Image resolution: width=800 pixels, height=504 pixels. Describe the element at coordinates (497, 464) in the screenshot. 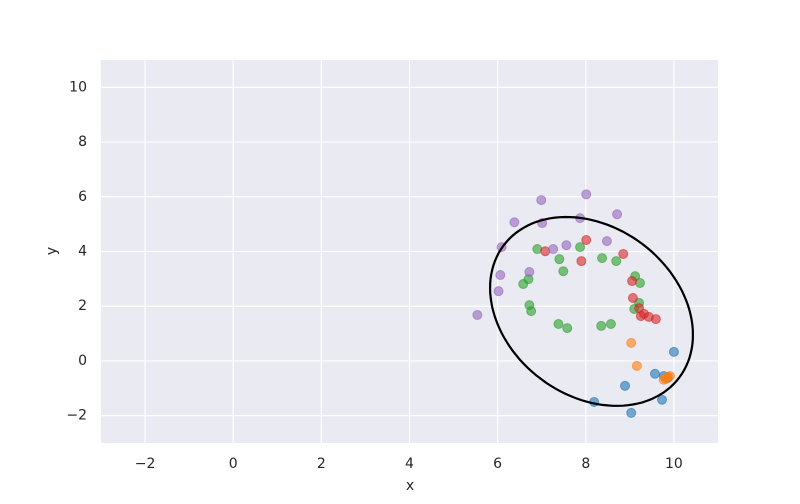

I see `x-tick-label: 6` at that location.